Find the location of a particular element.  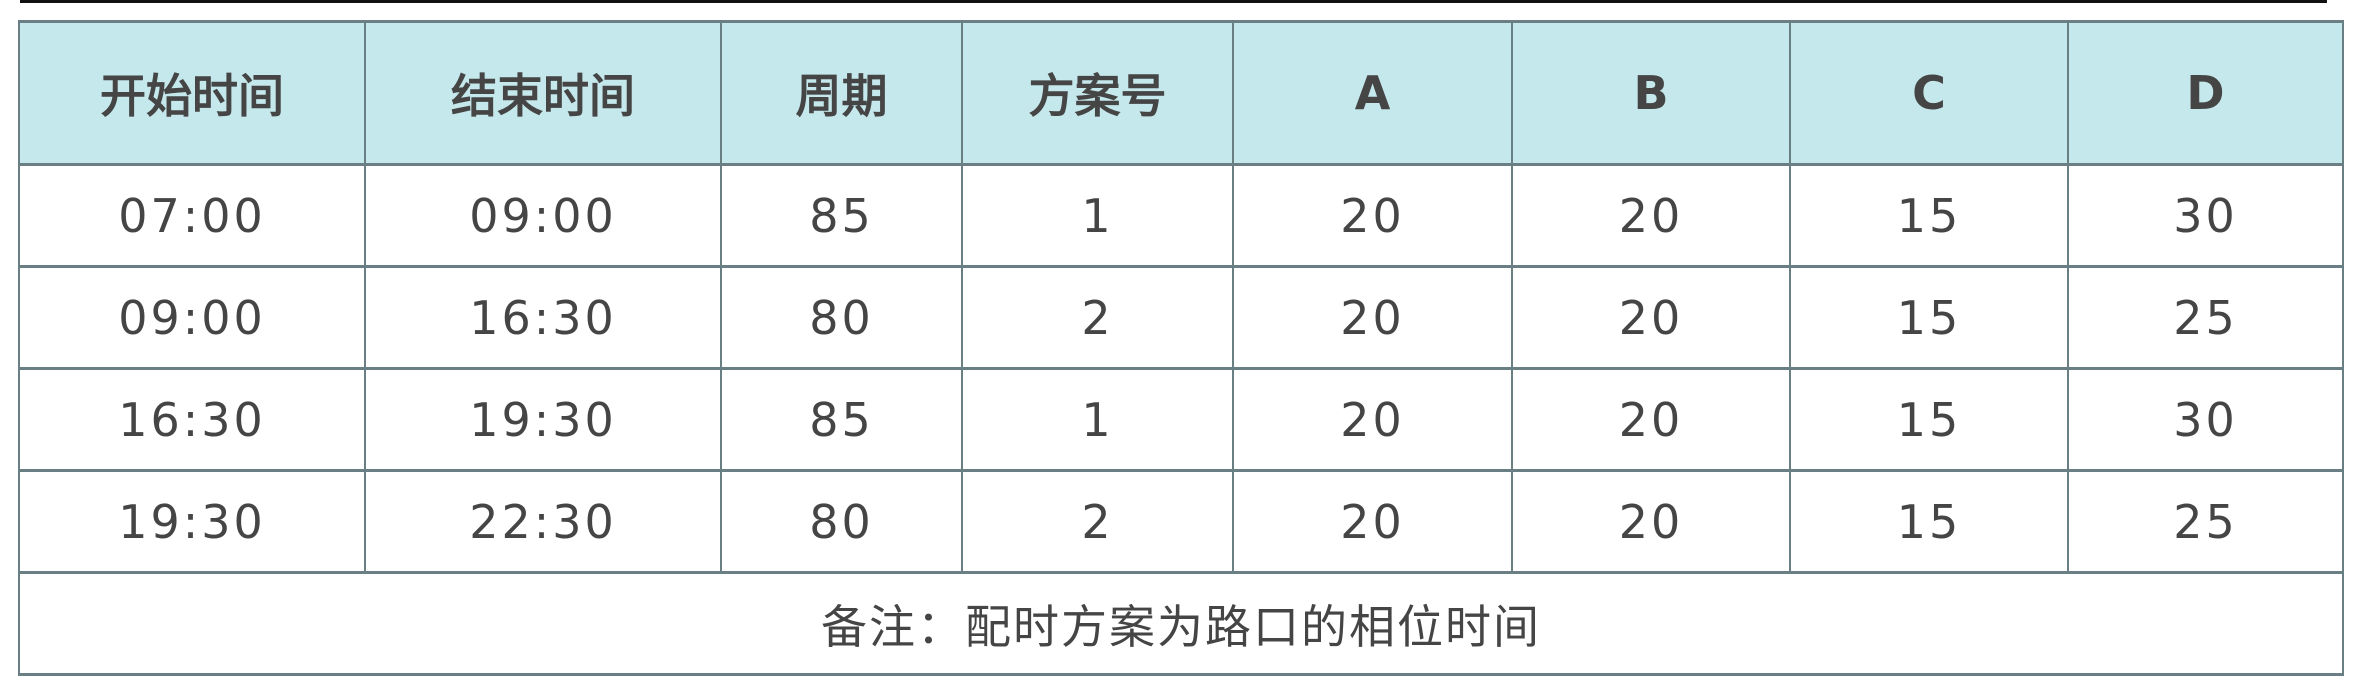

note-row: 备注：配时方案为路口的相位时间 is located at coordinates (1181, 623).